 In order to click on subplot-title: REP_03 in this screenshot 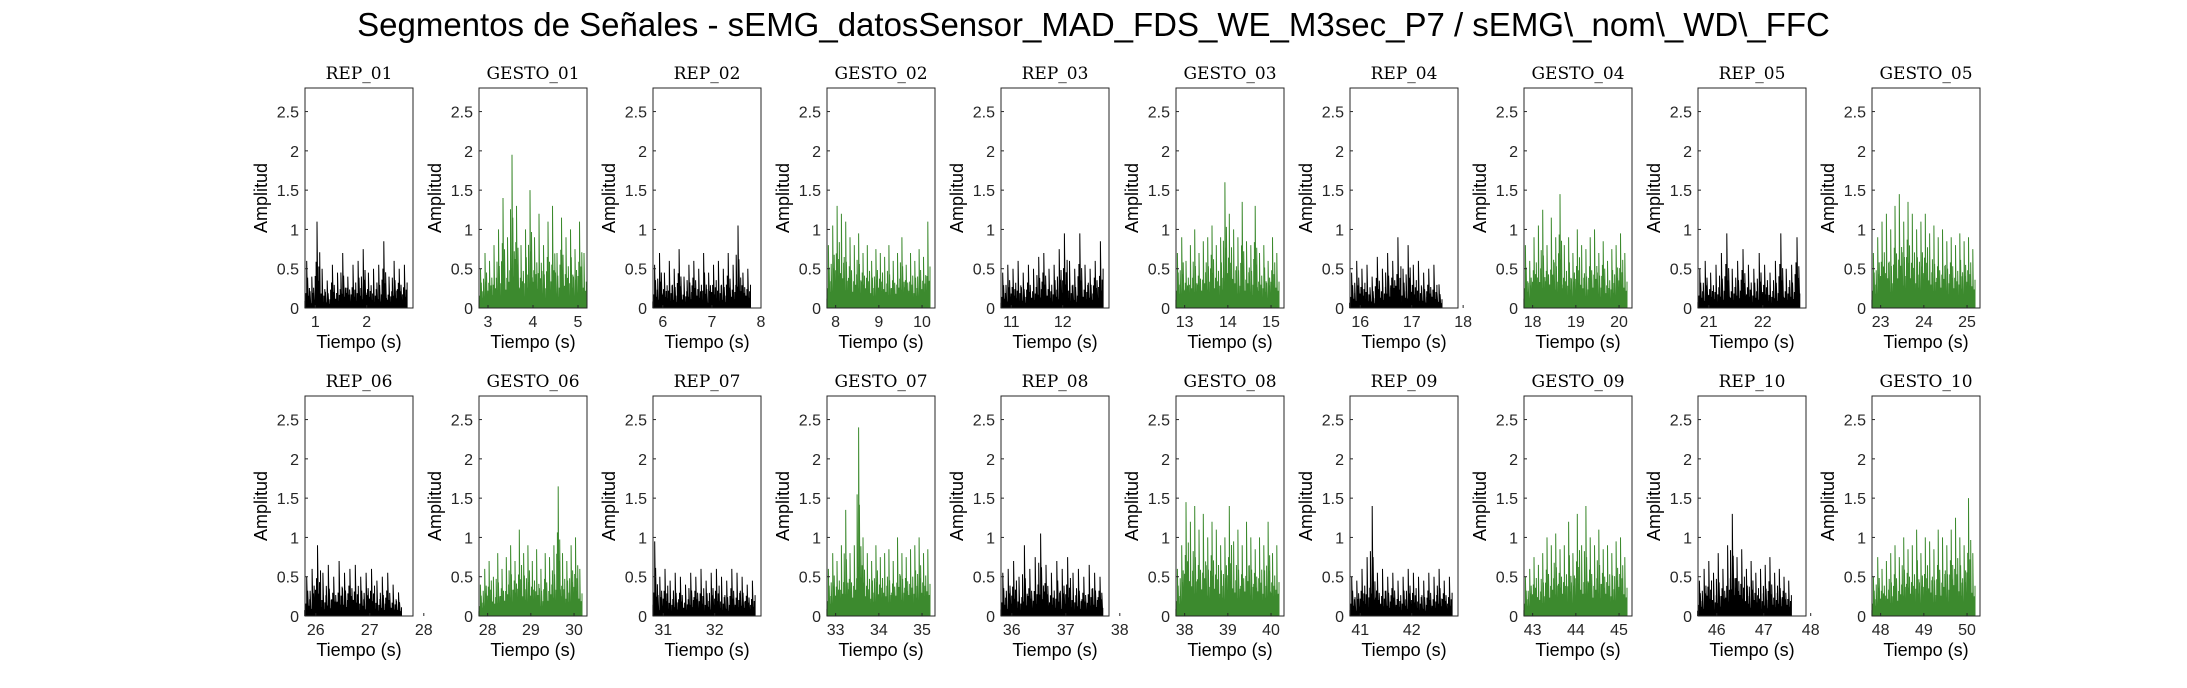, I will do `click(1055, 74)`.